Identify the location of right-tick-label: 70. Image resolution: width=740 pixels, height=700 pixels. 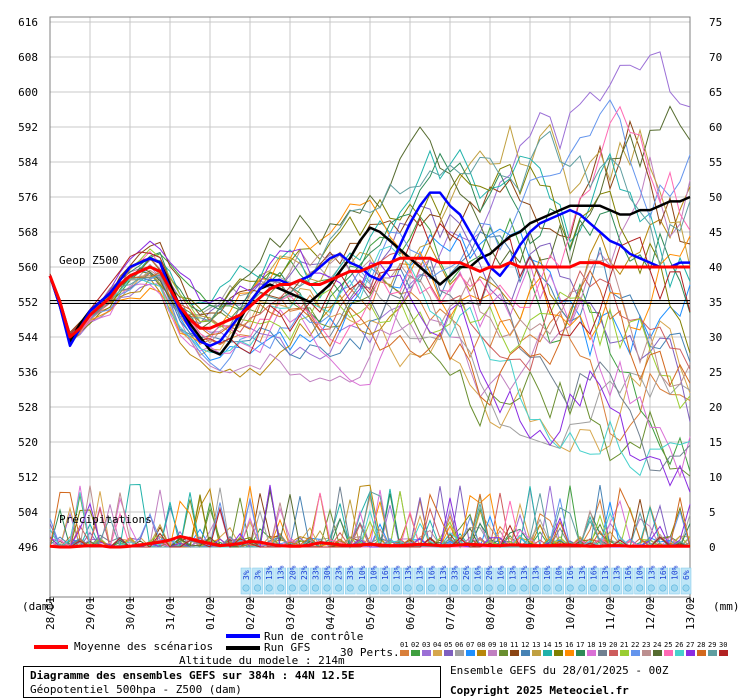
(715, 57).